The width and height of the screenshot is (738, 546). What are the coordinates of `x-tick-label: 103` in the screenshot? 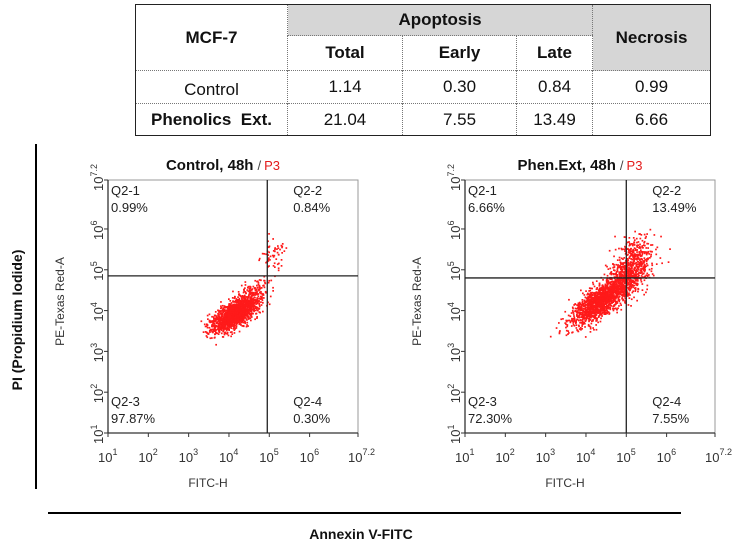 It's located at (188, 456).